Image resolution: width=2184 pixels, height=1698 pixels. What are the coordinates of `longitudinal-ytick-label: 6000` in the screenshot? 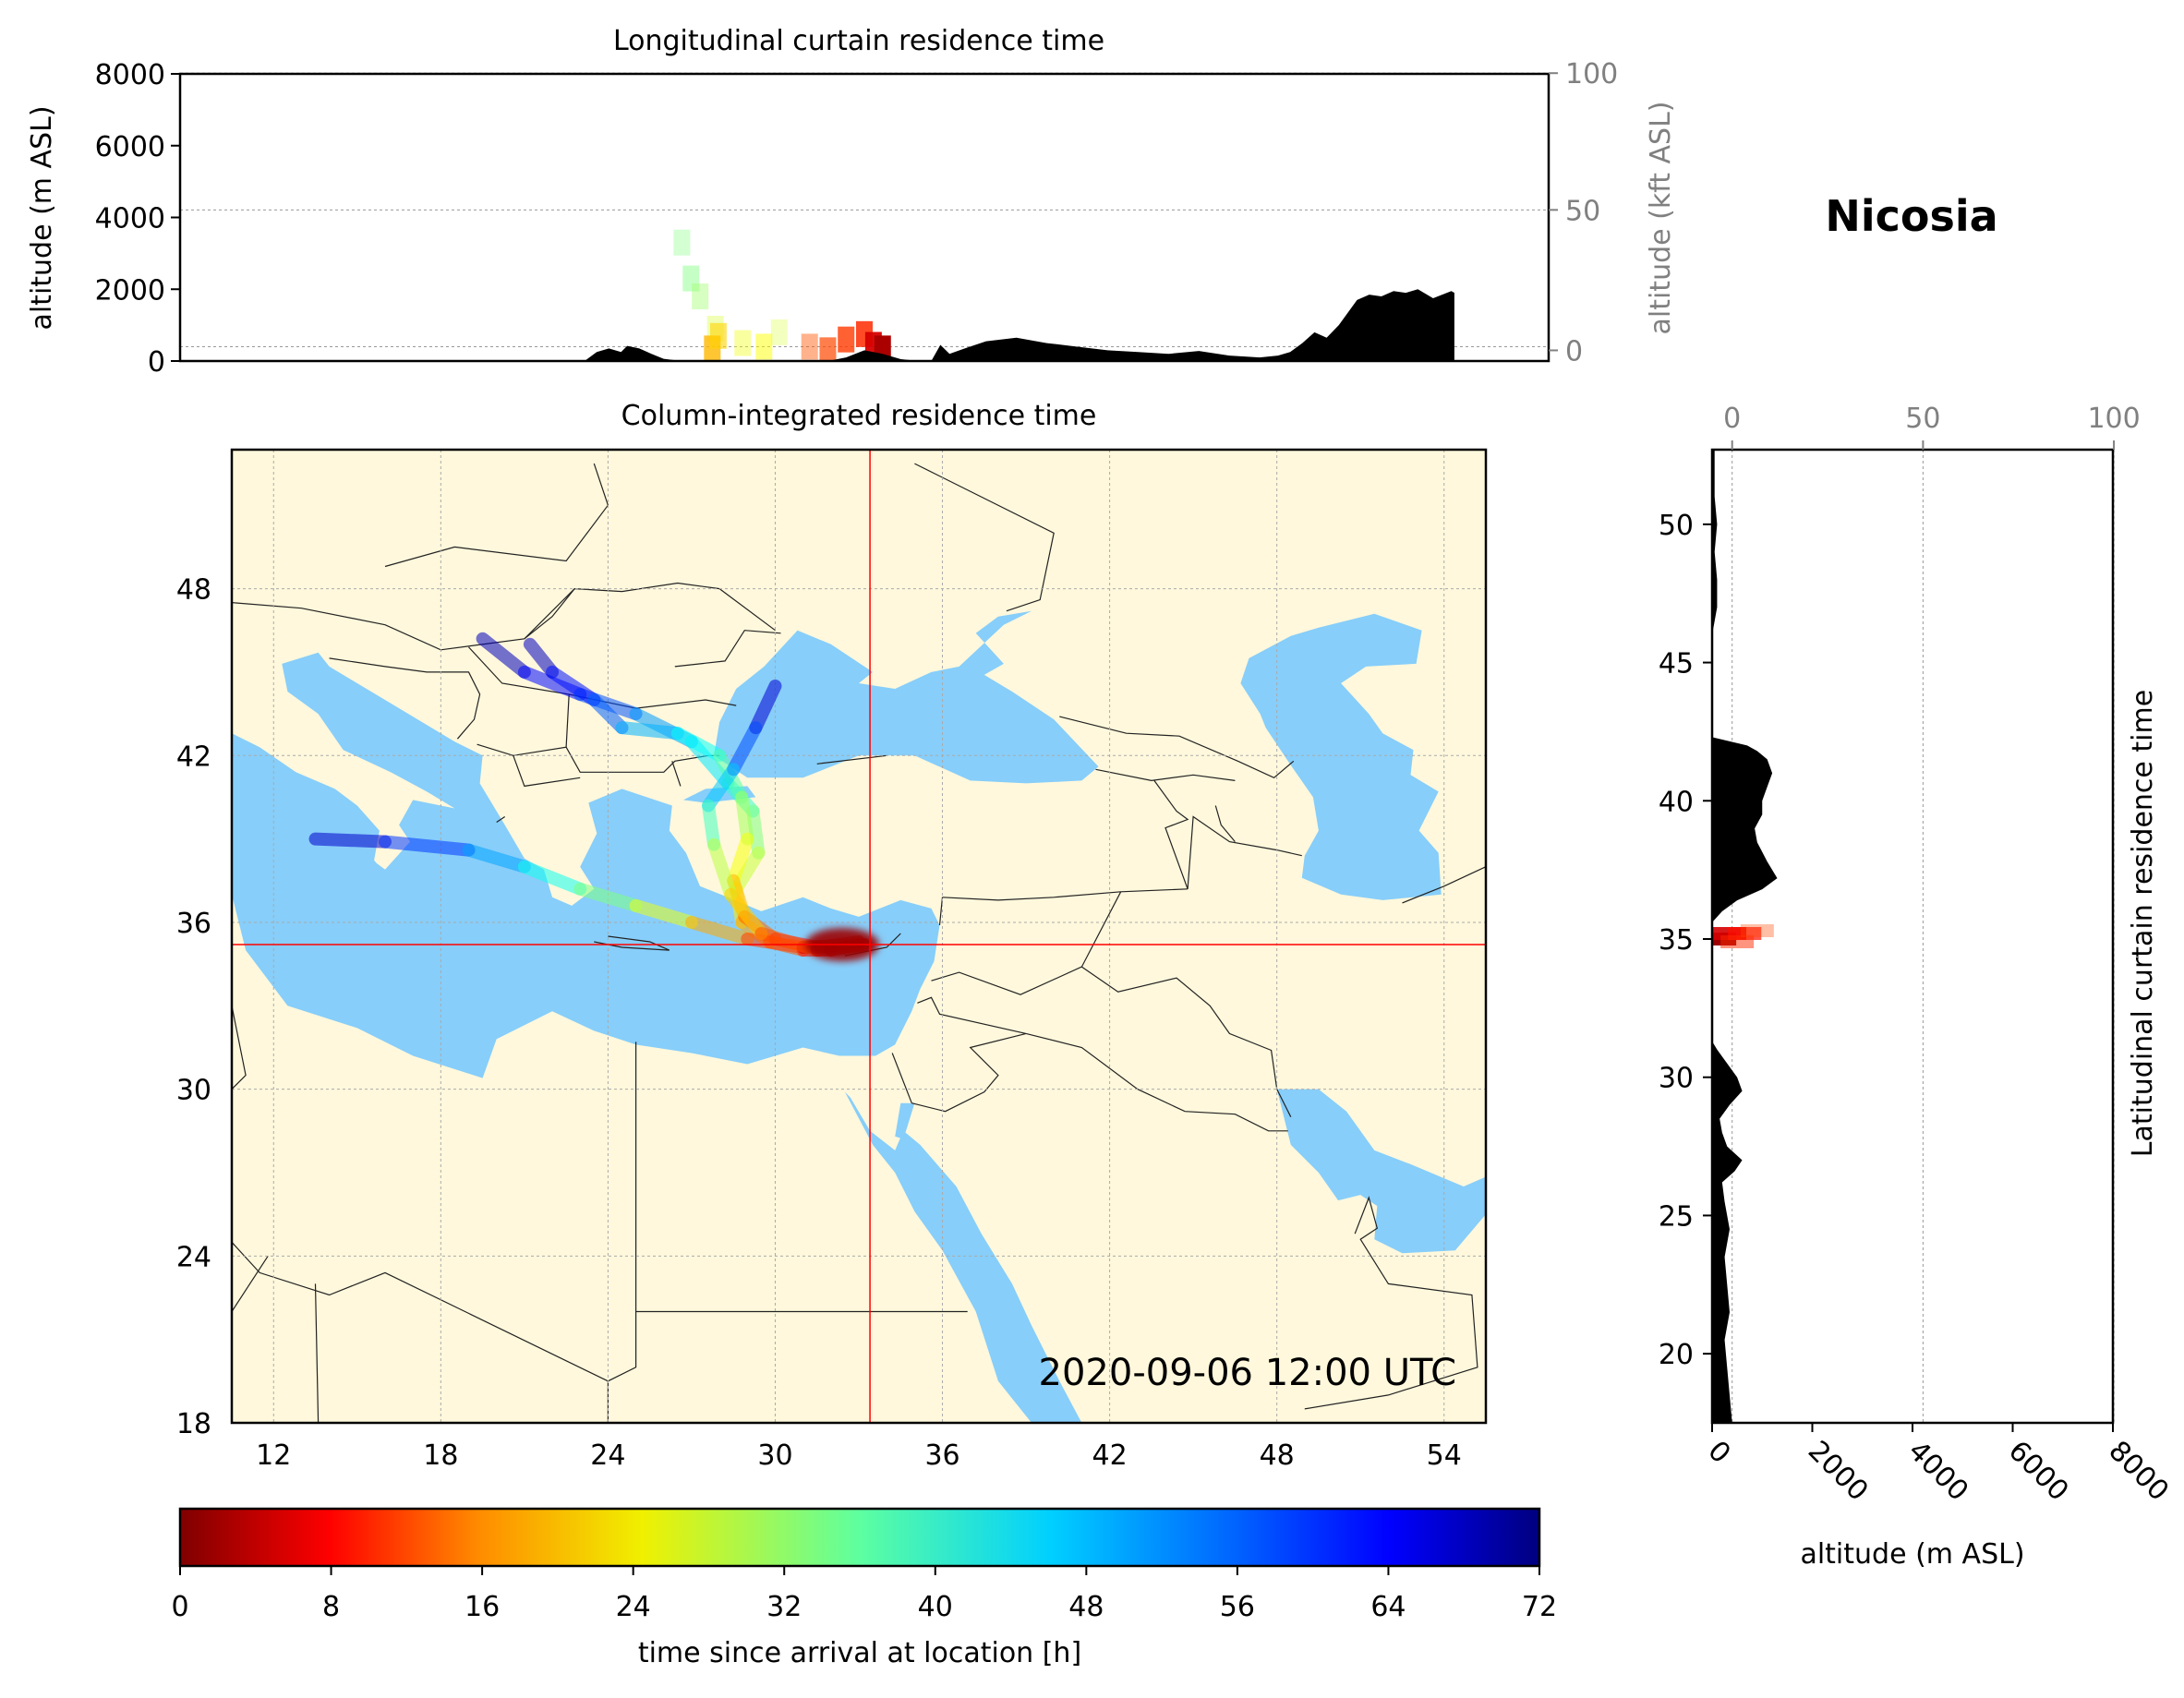 It's located at (130, 147).